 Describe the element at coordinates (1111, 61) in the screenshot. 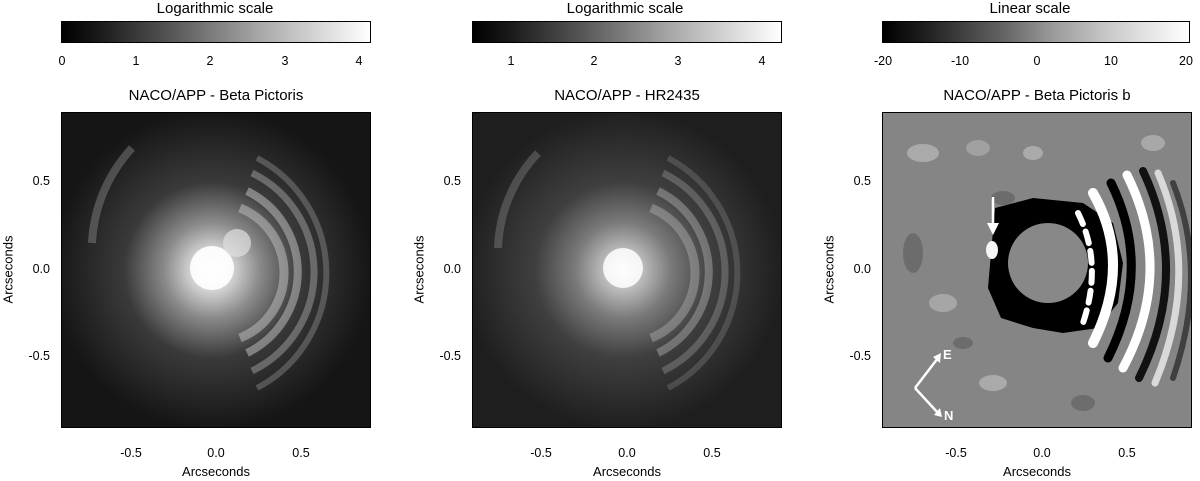

I see `colorbar-tick: 10` at that location.